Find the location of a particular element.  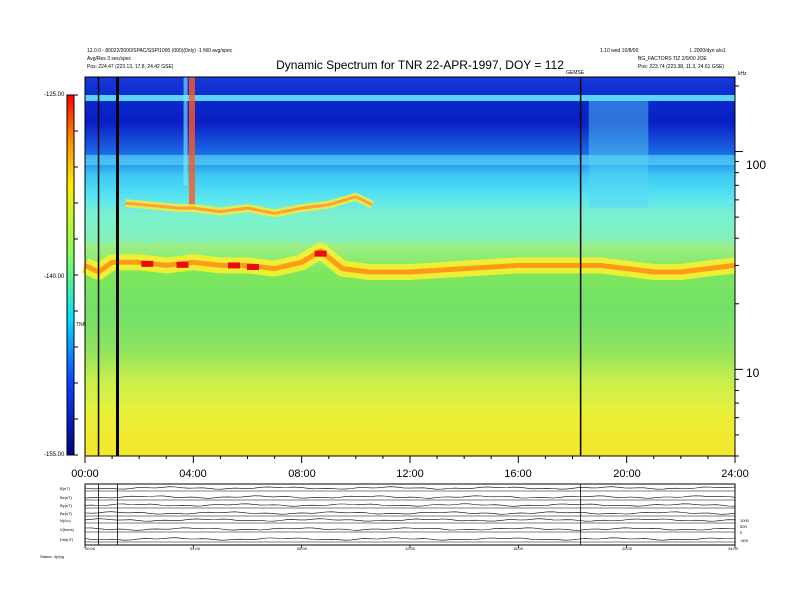

strip-label-by: By(nT) is located at coordinates (66, 505).